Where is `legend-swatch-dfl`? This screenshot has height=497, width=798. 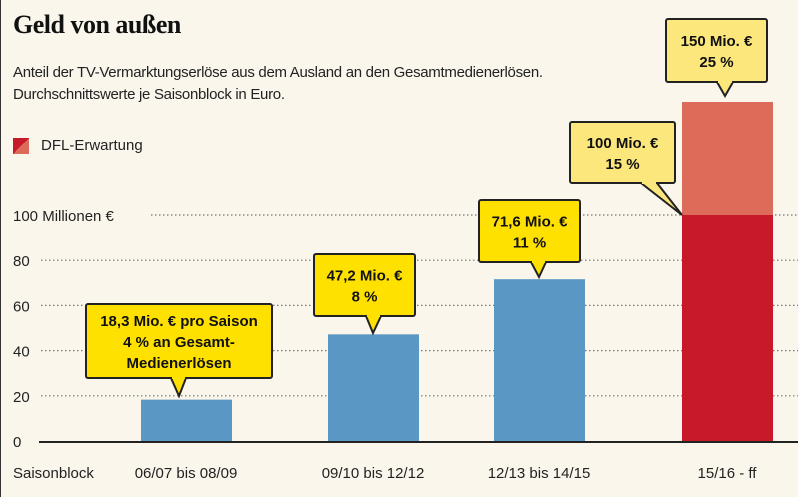
legend-swatch-dfl is located at coordinates (21, 145).